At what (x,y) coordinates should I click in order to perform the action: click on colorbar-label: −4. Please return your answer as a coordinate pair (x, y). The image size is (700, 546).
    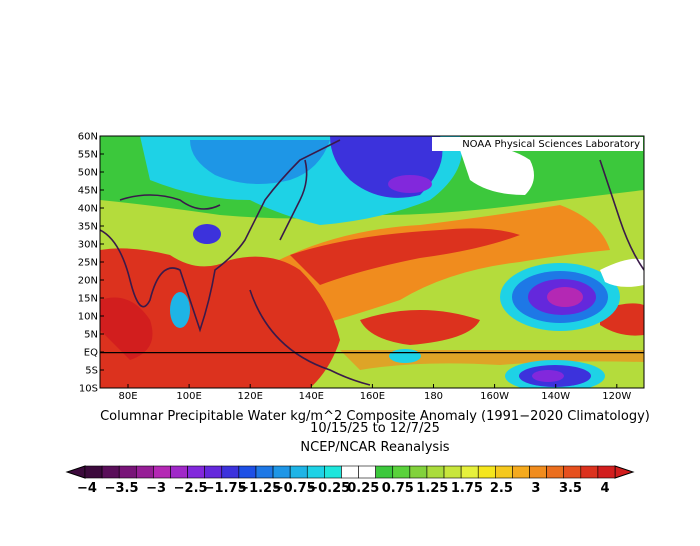
    Looking at the image, I should click on (87, 488).